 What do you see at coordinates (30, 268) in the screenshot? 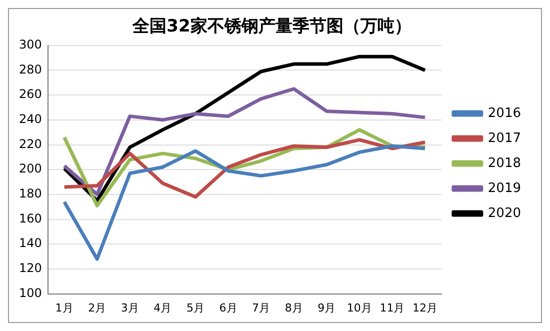
I see `y-tick-label: 120` at bounding box center [30, 268].